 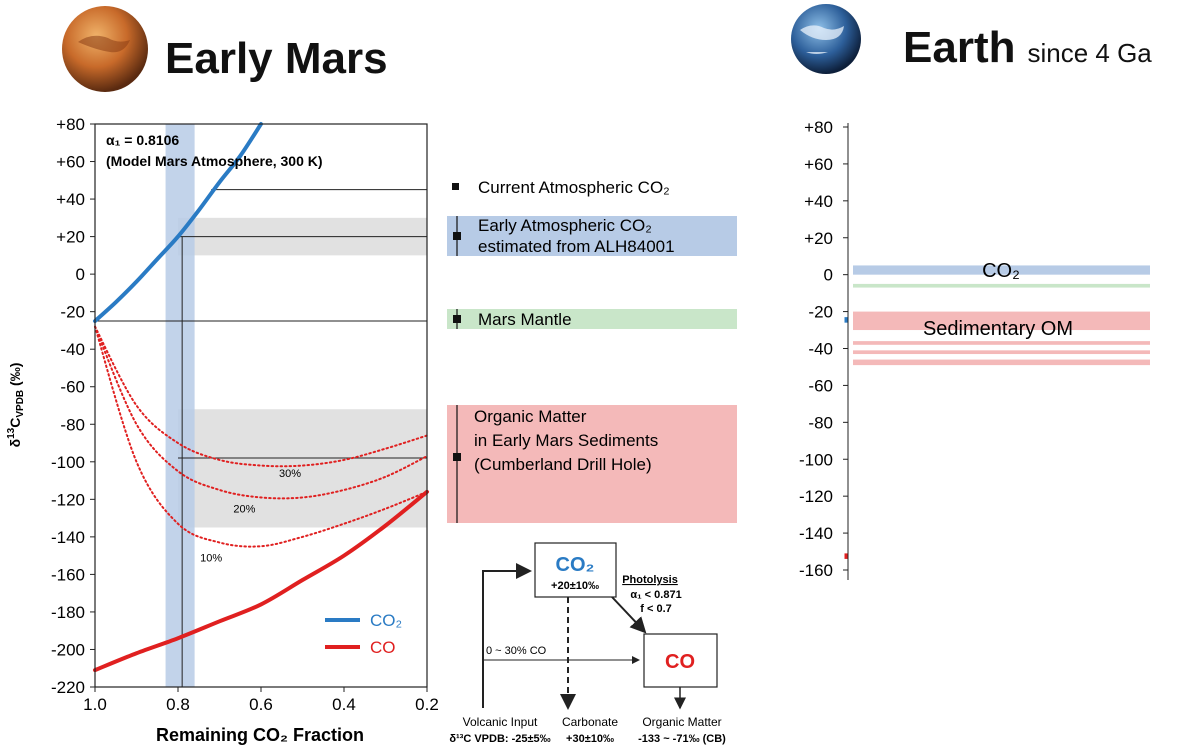 I want to click on x-tick-label-2: 0.6, so click(x=261, y=704).